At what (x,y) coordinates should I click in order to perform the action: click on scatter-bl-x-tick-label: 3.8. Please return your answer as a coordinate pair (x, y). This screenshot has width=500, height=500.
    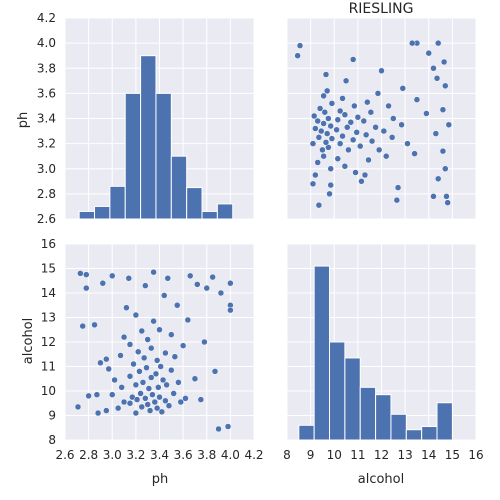
    Looking at the image, I should click on (206, 455).